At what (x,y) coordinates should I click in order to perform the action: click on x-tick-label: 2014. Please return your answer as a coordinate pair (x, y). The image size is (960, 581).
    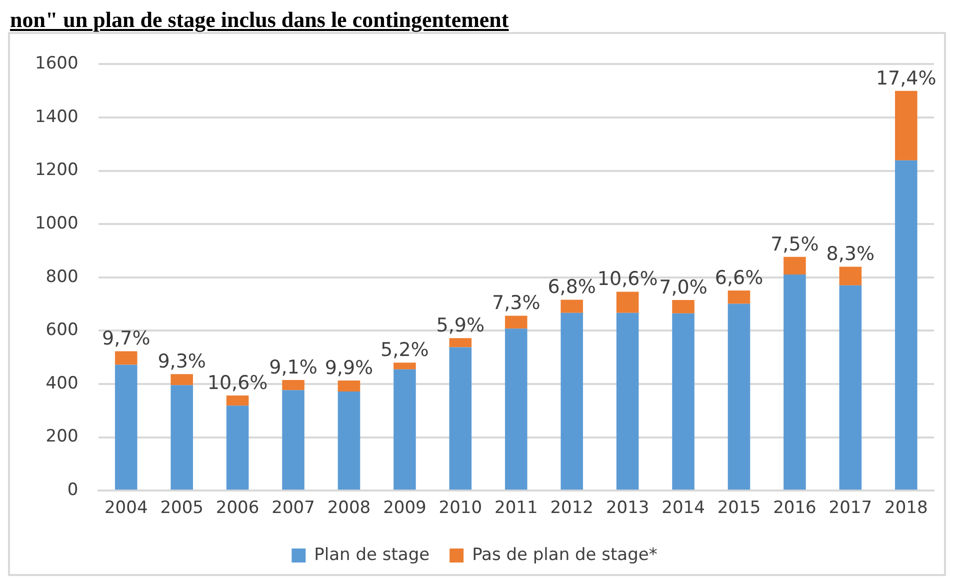
    Looking at the image, I should click on (683, 508).